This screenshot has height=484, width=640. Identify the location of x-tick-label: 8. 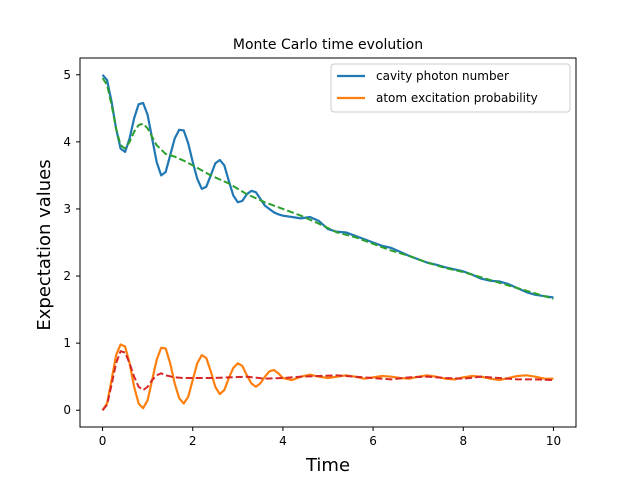
(463, 441).